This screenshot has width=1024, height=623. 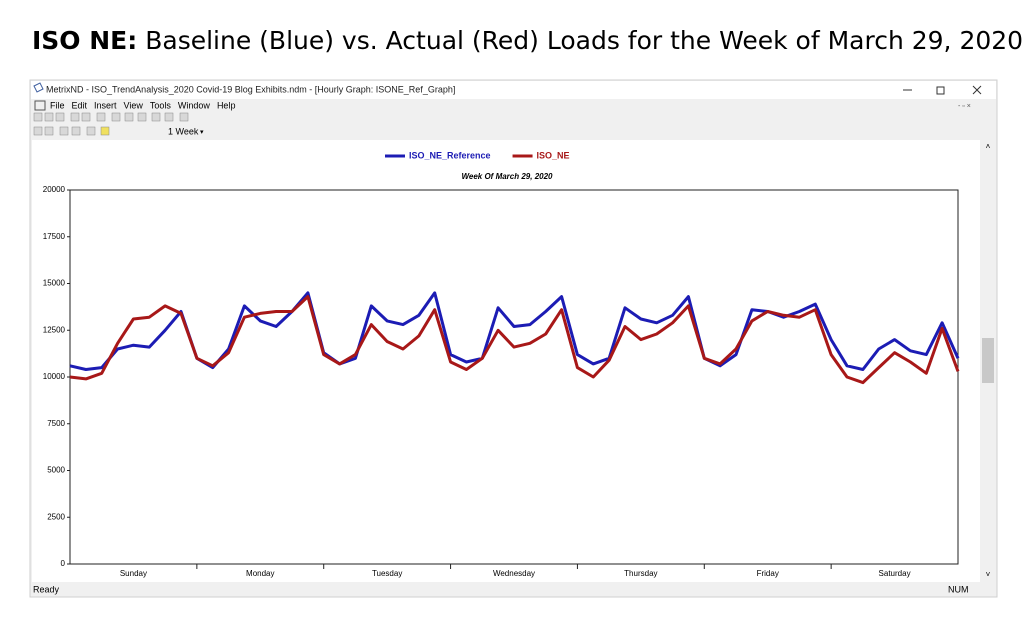 What do you see at coordinates (260, 573) in the screenshot?
I see `x-tick-label: Monday` at bounding box center [260, 573].